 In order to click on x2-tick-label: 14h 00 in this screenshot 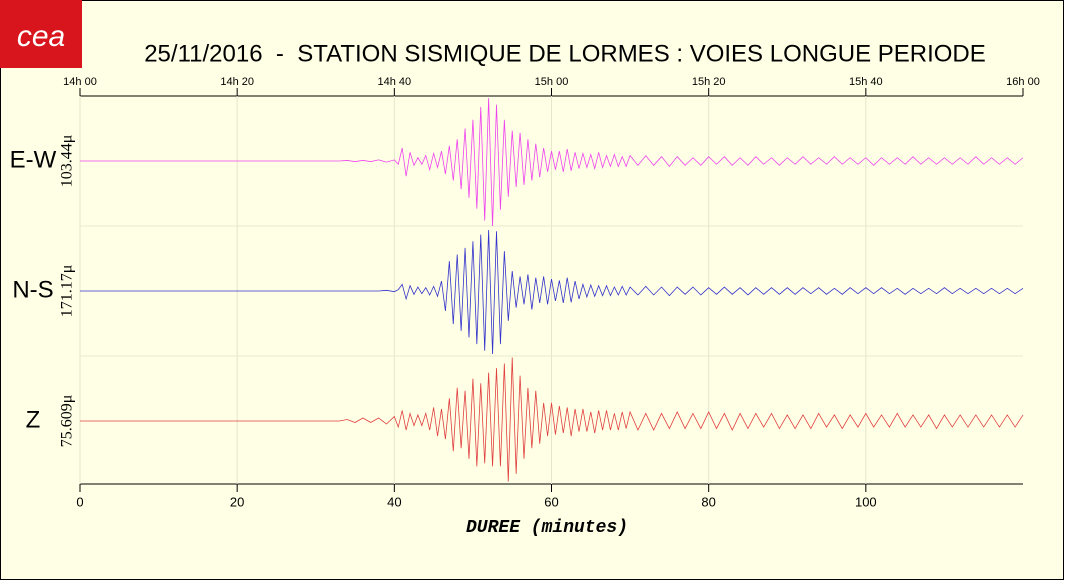, I will do `click(80, 82)`.